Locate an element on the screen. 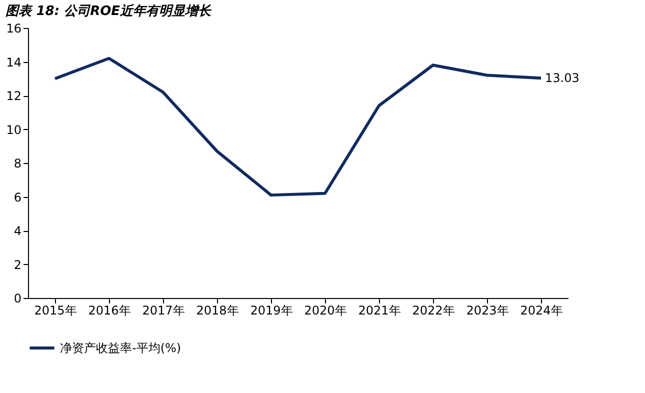 The width and height of the screenshot is (645, 393). y-tick-label: 4 is located at coordinates (18, 231).